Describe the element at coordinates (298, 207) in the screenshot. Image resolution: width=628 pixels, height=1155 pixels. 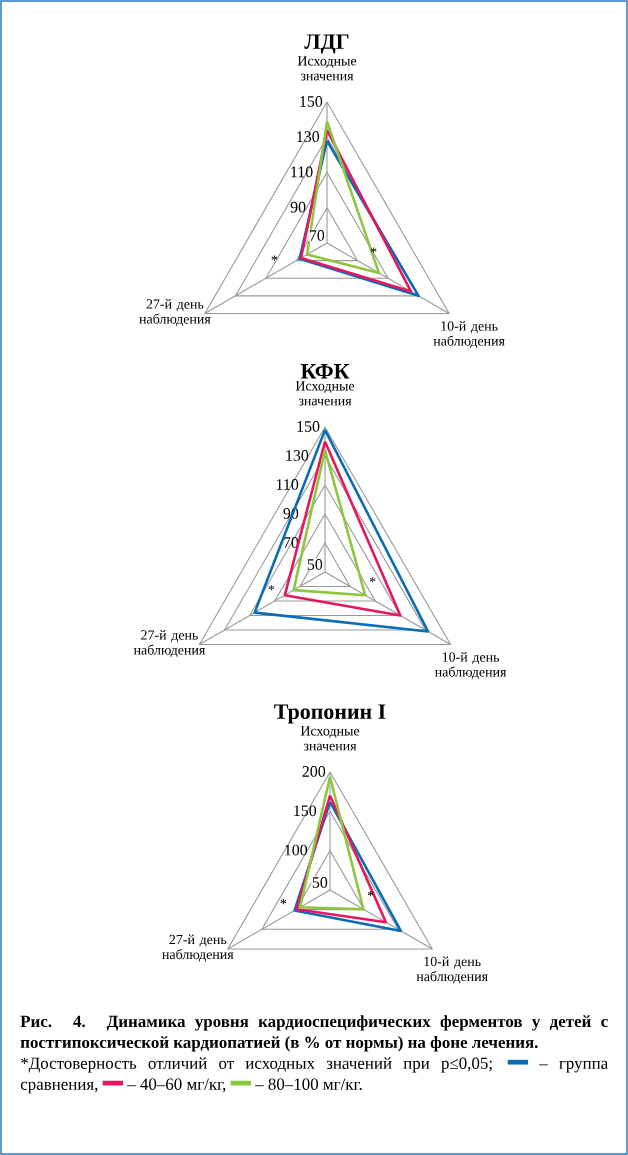
I see `y-tick-label: 90` at that location.